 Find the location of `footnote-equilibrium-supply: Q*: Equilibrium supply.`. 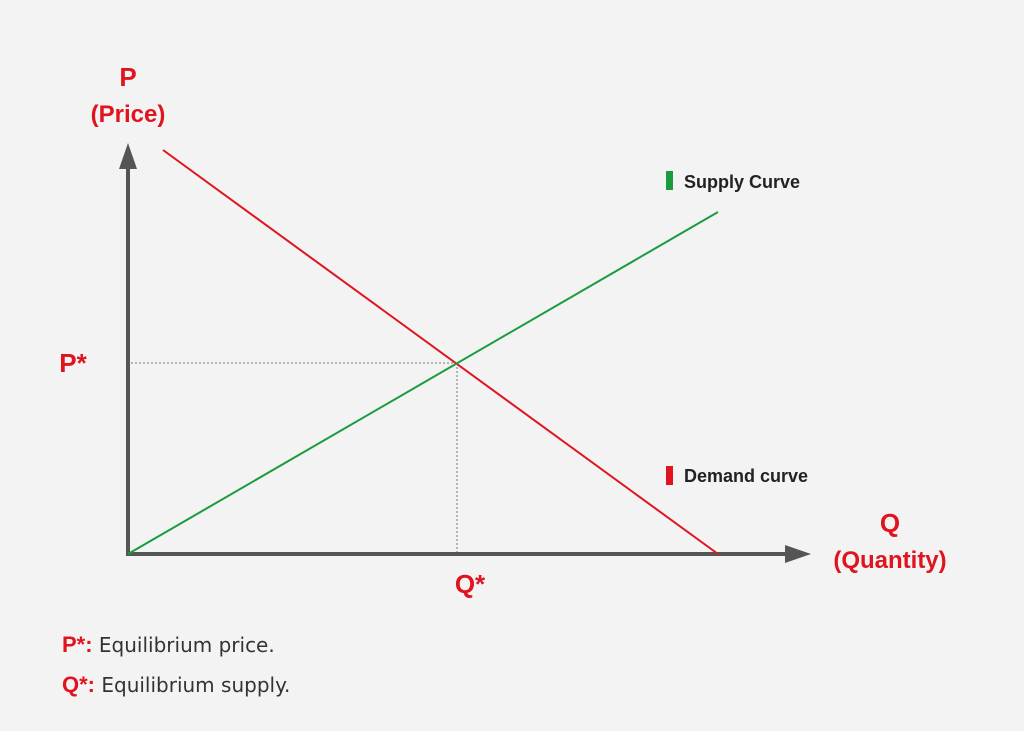

footnote-equilibrium-supply: Q*: Equilibrium supply. is located at coordinates (176, 685).